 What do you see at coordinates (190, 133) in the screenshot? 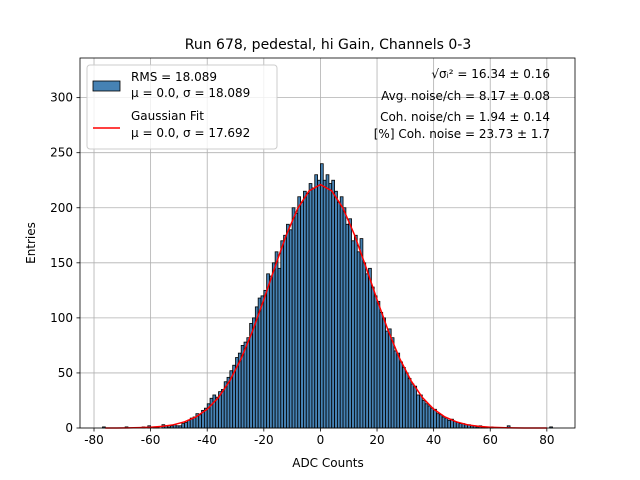
I see `legend-label: μ = 0.0, σ = 17.692` at bounding box center [190, 133].